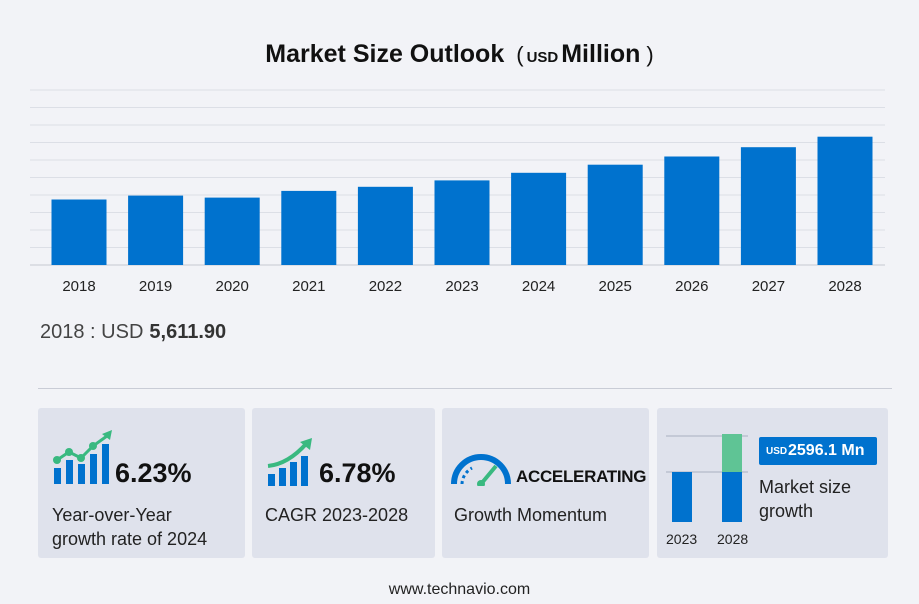 The height and width of the screenshot is (604, 919). I want to click on speedometer-icon, so click(481, 470).